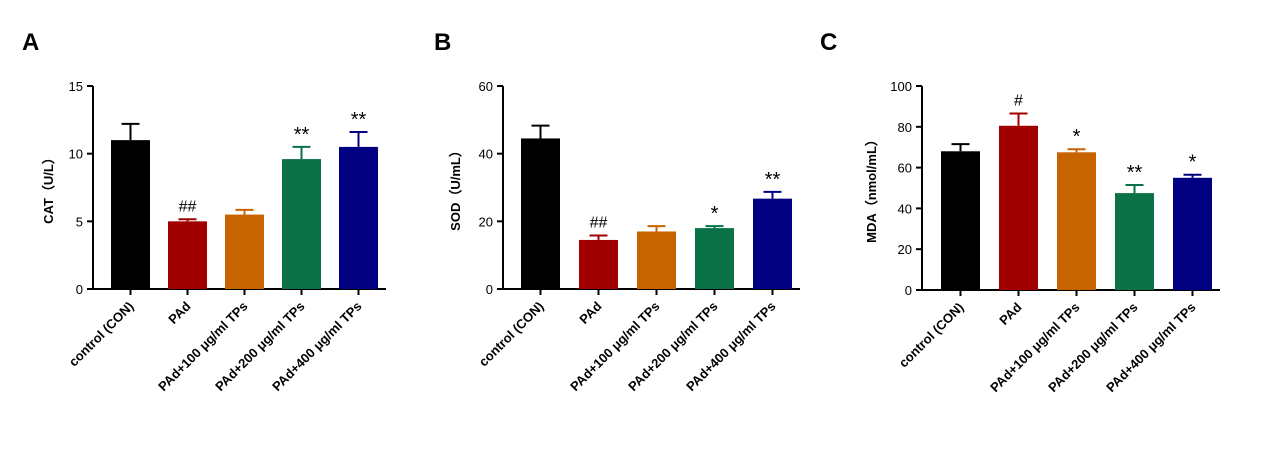 The width and height of the screenshot is (1264, 456). What do you see at coordinates (79, 221) in the screenshot?
I see `y-tick-label: 5` at bounding box center [79, 221].